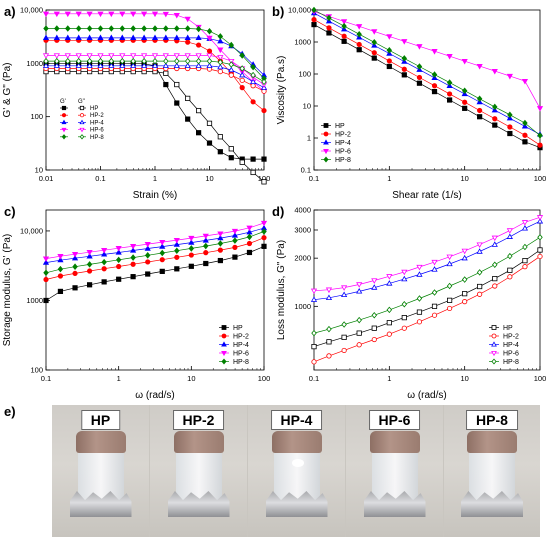 The height and width of the screenshot is (545, 550). What do you see at coordinates (7, 290) in the screenshot?
I see `panel-c-y-axis-label: Storage modulus, G' (Pa)` at bounding box center [7, 290].